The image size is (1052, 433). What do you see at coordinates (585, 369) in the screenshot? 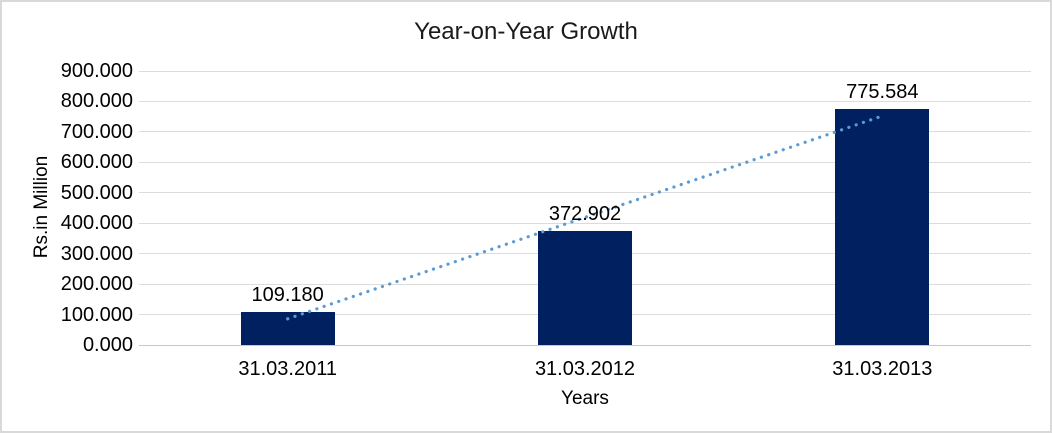
I see `x-tick-label: 31.03.2012` at bounding box center [585, 369].